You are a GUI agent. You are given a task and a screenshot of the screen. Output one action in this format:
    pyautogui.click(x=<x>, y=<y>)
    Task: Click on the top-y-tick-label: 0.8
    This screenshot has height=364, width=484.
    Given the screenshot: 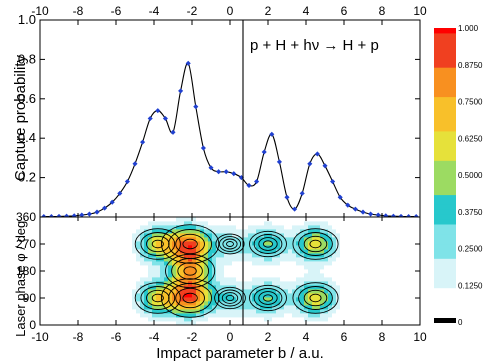 What is the action you would take?
    pyautogui.click(x=27, y=58)
    